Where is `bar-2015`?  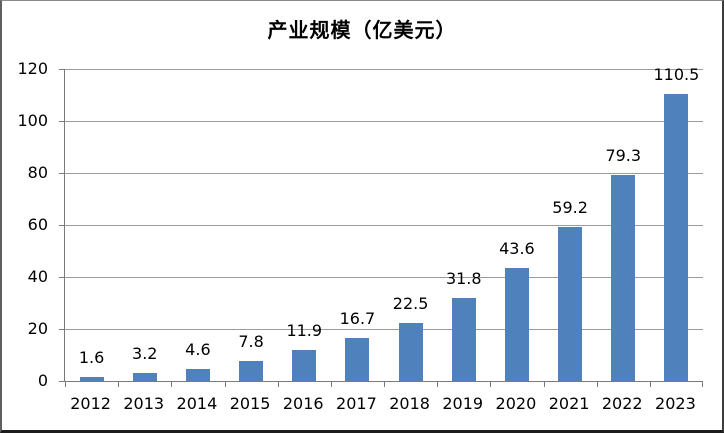 bar-2015 is located at coordinates (251, 370).